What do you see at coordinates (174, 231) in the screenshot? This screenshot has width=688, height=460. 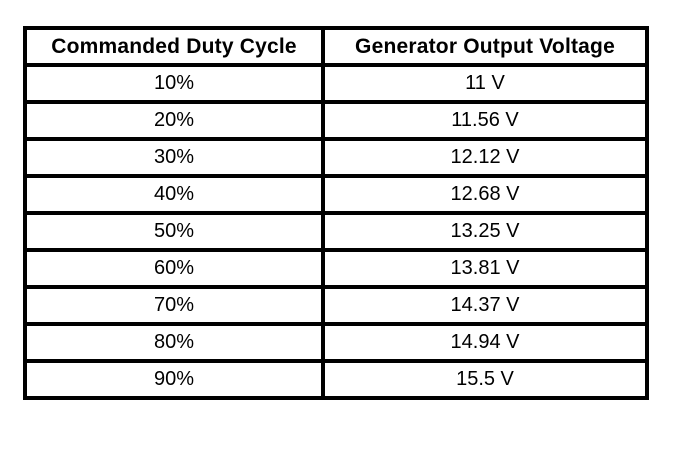 I see `duty-cycle-cell: 50%` at bounding box center [174, 231].